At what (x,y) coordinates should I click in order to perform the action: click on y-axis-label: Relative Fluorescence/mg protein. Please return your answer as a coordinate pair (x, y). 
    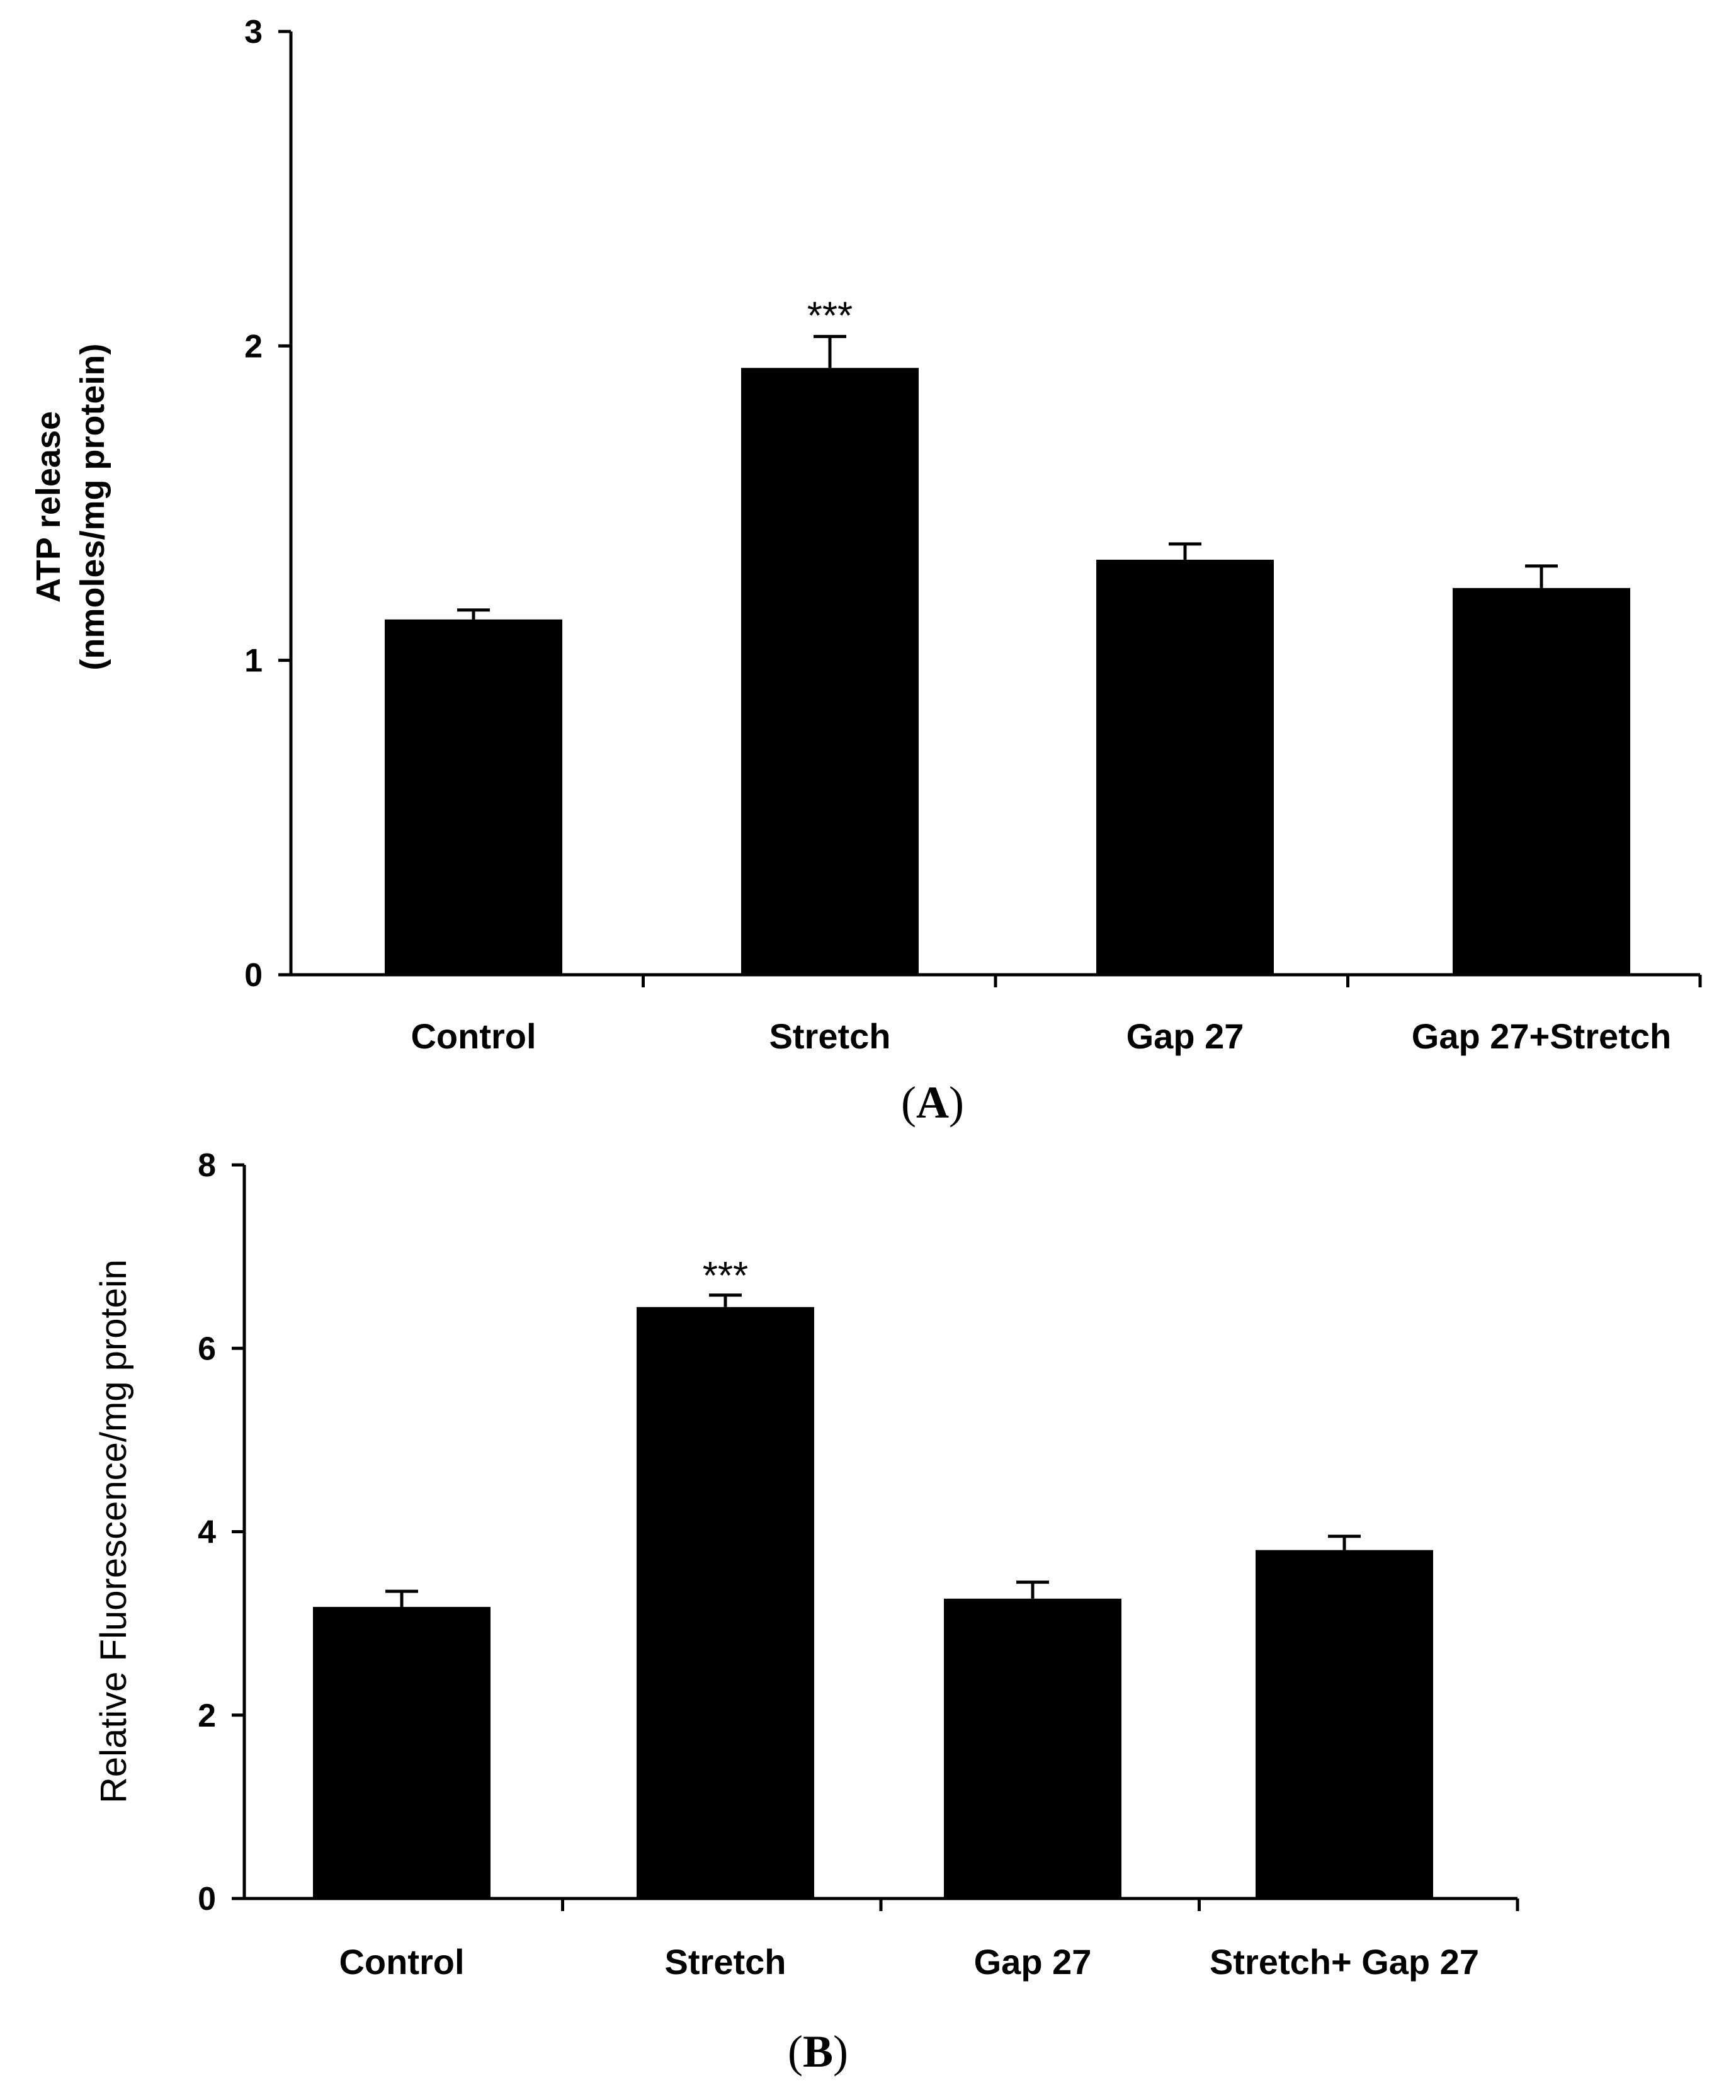
    Looking at the image, I should click on (114, 1531).